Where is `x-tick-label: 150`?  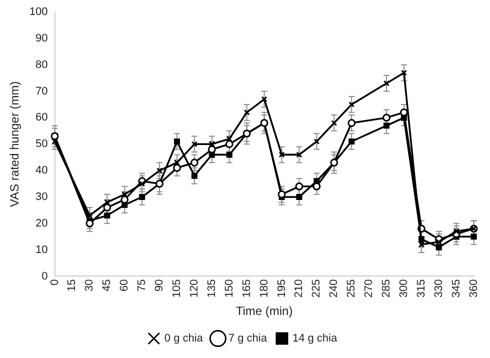
x-tick-label: 150 is located at coordinates (229, 288).